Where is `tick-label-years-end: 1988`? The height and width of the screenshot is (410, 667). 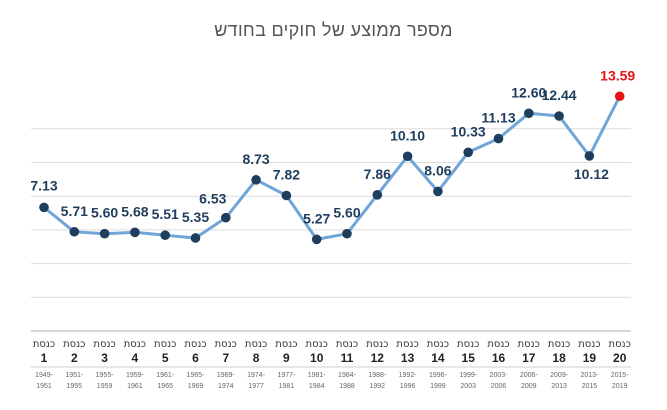
tick-label-years-end: 1988 is located at coordinates (347, 386).